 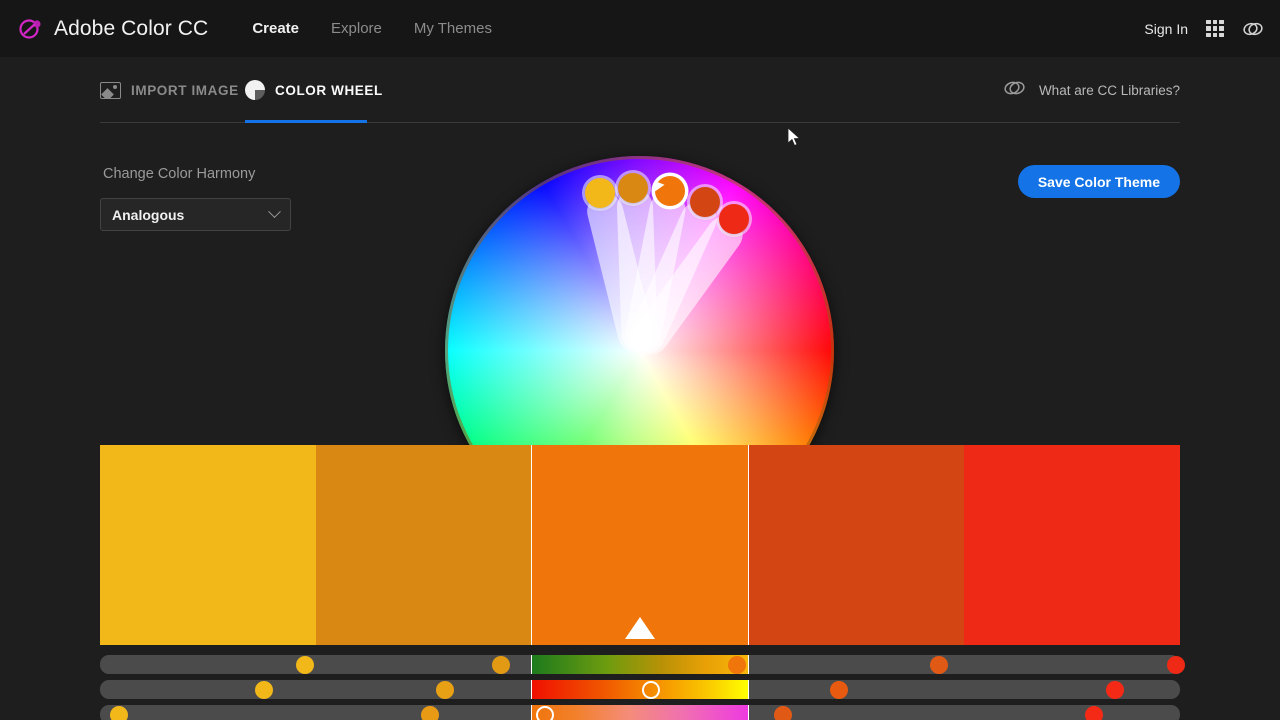 I want to click on tab-color-wheel-label: COLOR WHEEL, so click(x=329, y=90).